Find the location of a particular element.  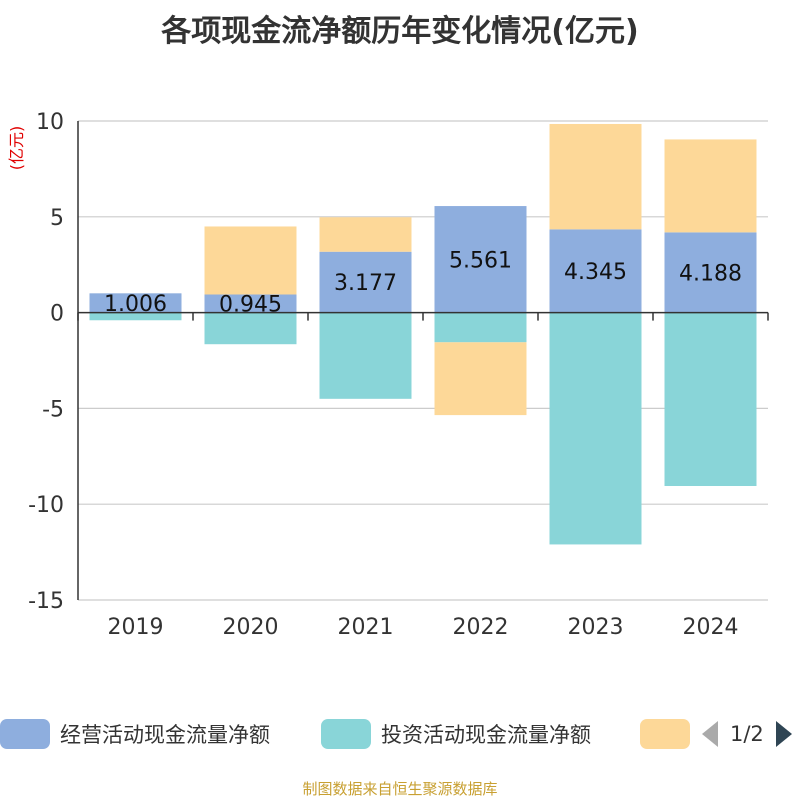

legend-swatch-investing is located at coordinates (346, 734).